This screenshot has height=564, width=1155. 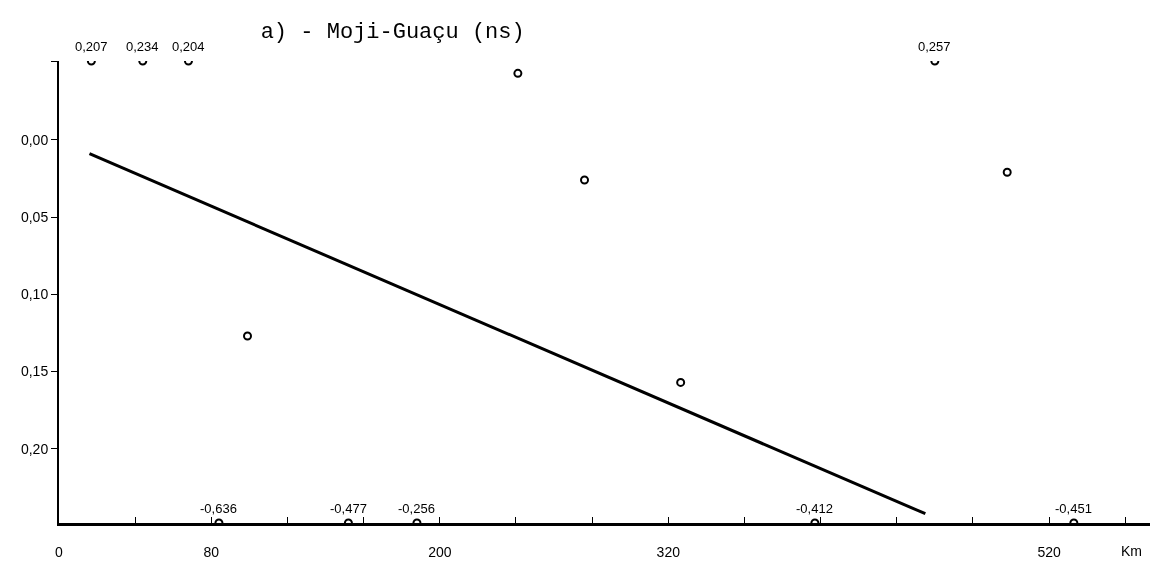 I want to click on annotation: 0,207, so click(x=91, y=46).